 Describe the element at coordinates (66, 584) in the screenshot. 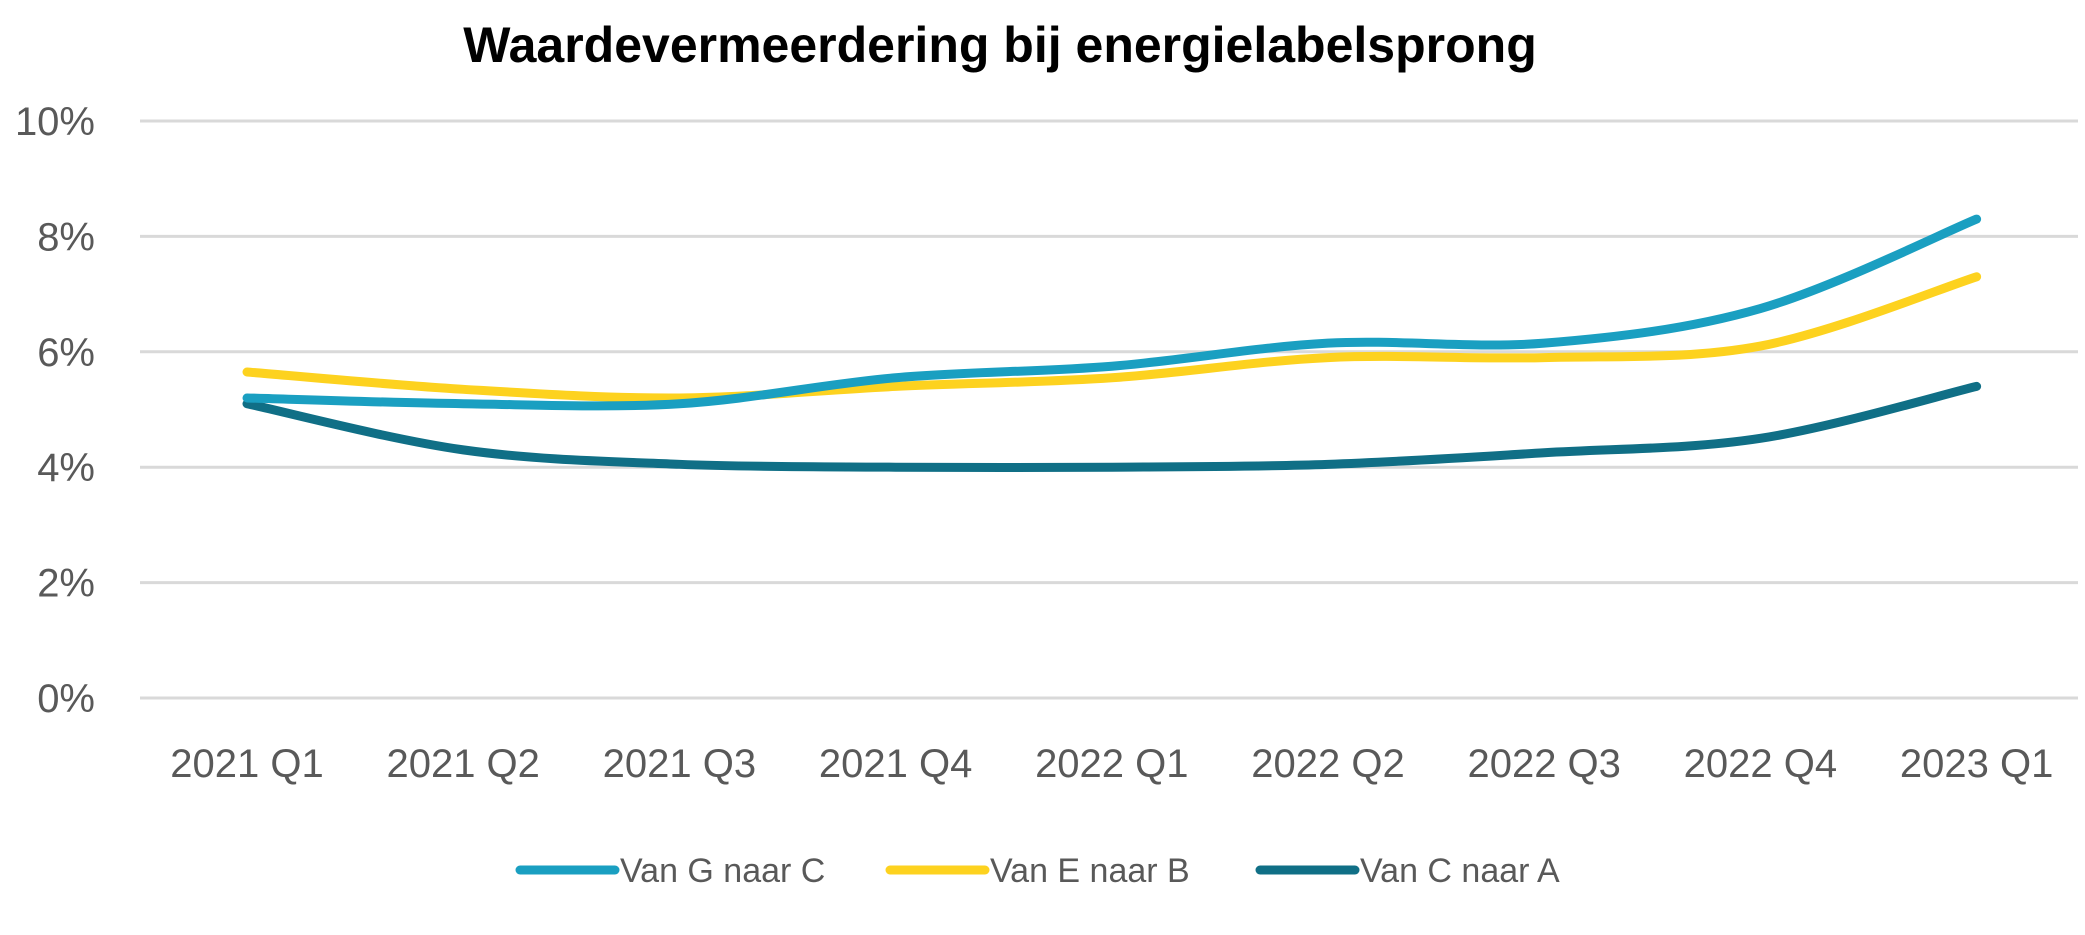

I see `y-tick-label: 2%` at that location.